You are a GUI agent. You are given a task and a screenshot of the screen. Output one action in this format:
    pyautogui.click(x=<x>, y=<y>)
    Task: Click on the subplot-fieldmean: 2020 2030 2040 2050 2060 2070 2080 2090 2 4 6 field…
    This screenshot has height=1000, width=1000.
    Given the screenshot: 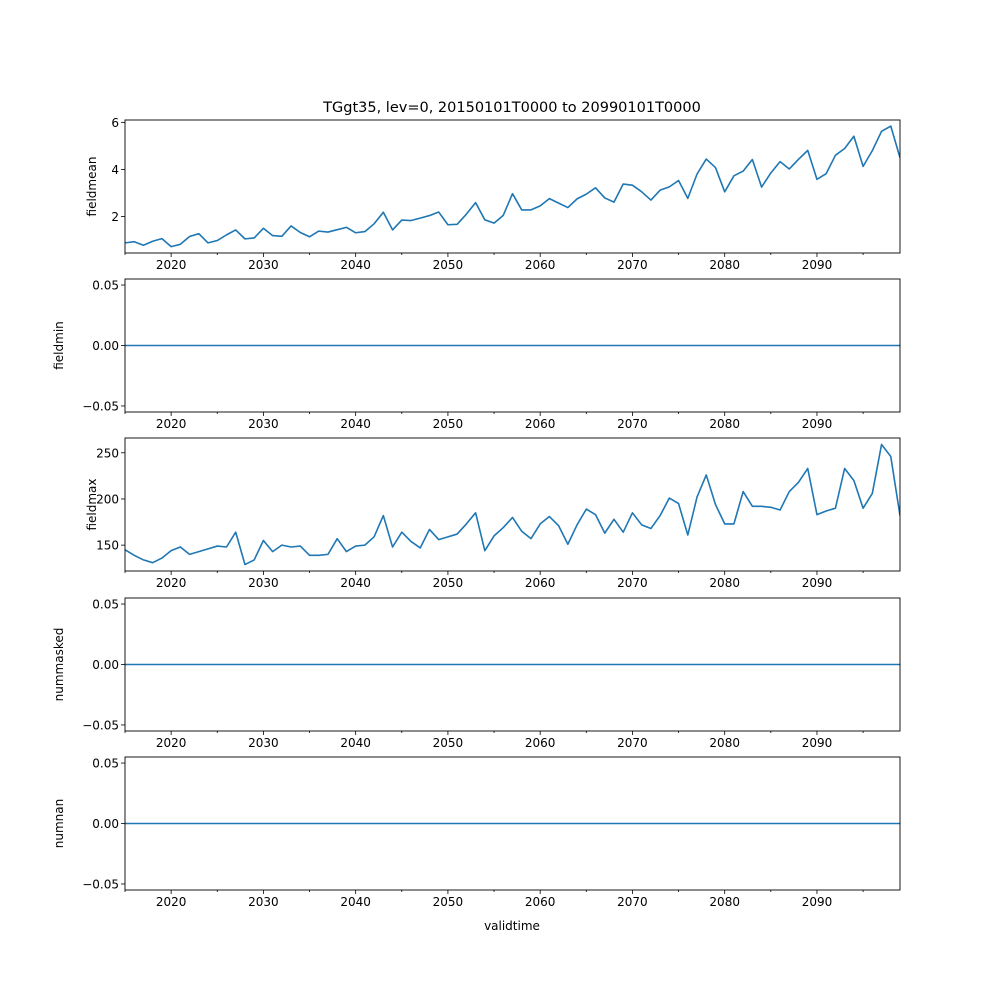 What is the action you would take?
    pyautogui.click(x=493, y=194)
    